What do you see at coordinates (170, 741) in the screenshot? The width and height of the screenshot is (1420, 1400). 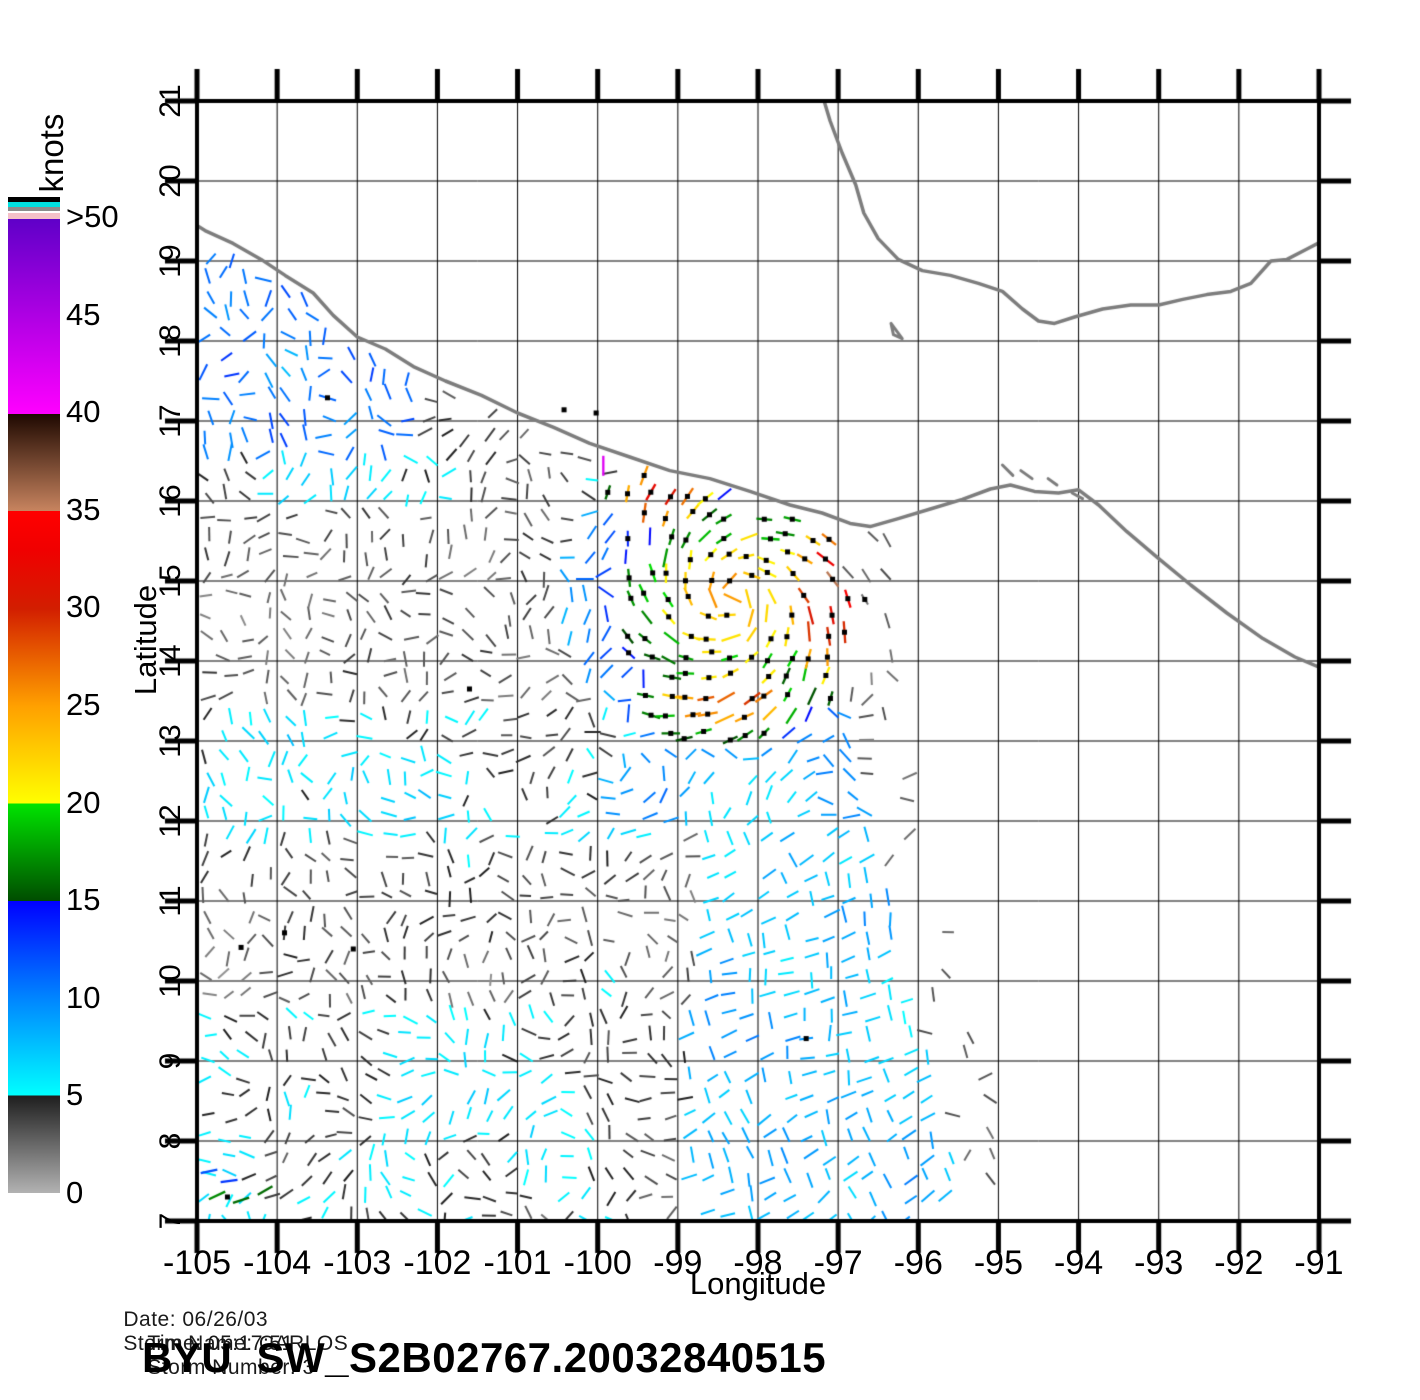 I see `y-tick-label: 13` at bounding box center [170, 741].